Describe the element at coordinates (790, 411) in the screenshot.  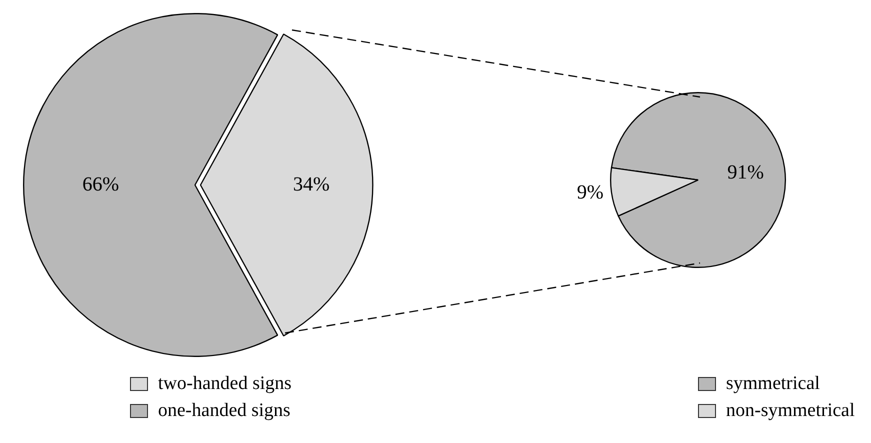
I see `legend-label: non-symmetrical` at that location.